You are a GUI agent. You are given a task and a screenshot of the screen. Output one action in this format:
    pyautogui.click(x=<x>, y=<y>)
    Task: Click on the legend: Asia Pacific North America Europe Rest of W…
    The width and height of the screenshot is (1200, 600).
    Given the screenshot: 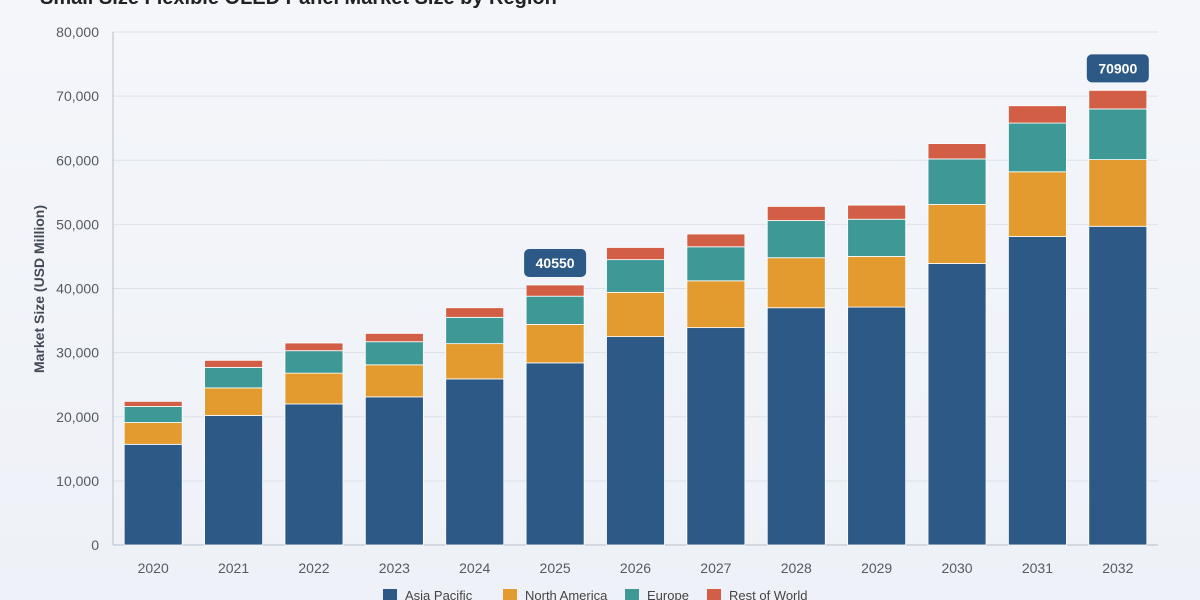 What is the action you would take?
    pyautogui.click(x=595, y=594)
    